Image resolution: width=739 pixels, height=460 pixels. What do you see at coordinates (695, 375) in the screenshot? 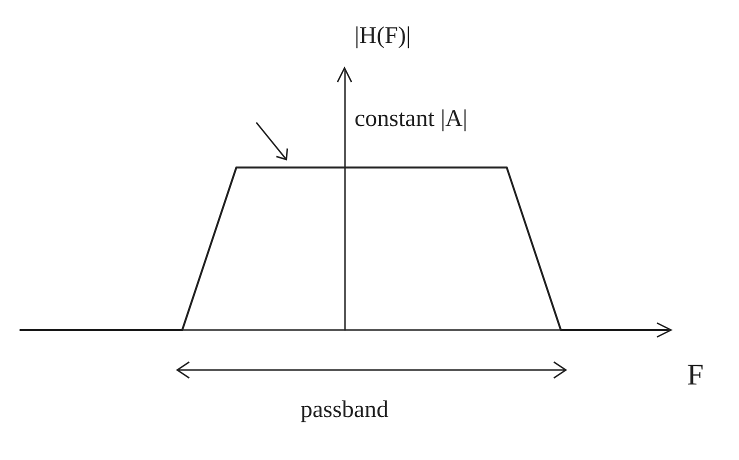
I see `x-axis-title: F` at bounding box center [695, 375].